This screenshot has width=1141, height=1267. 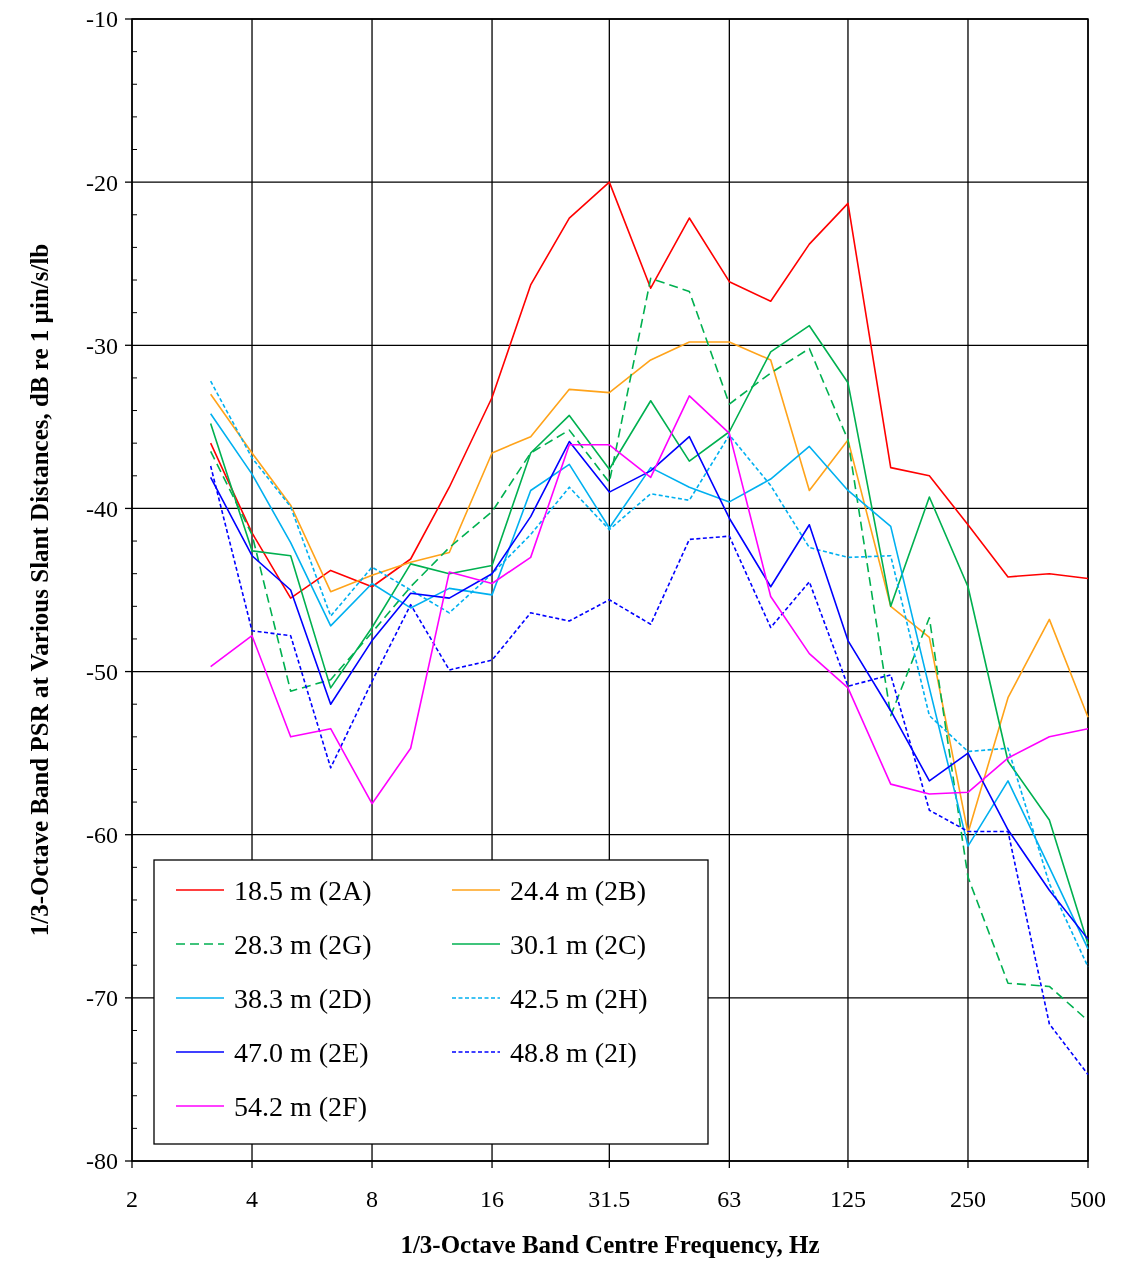 What do you see at coordinates (967, 1199) in the screenshot?
I see `x-tick-label: 250` at bounding box center [967, 1199].